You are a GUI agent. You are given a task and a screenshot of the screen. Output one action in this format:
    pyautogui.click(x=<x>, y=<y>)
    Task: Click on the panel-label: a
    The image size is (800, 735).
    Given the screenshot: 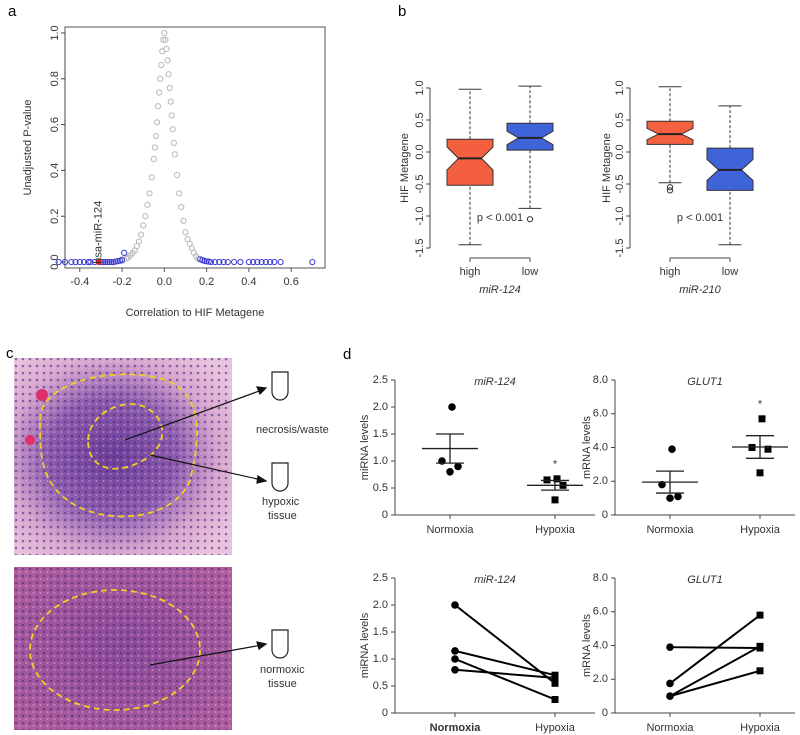 What is the action you would take?
    pyautogui.click(x=12, y=11)
    